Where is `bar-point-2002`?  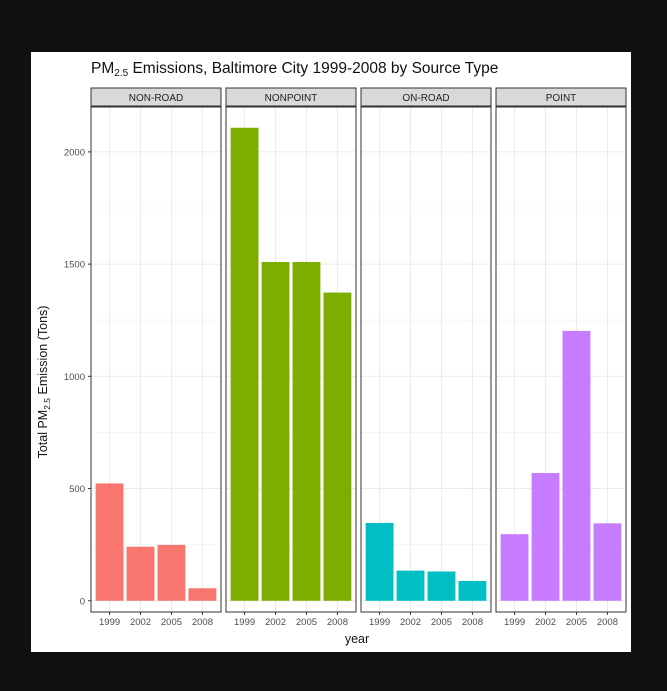 bar-point-2002 is located at coordinates (545, 537).